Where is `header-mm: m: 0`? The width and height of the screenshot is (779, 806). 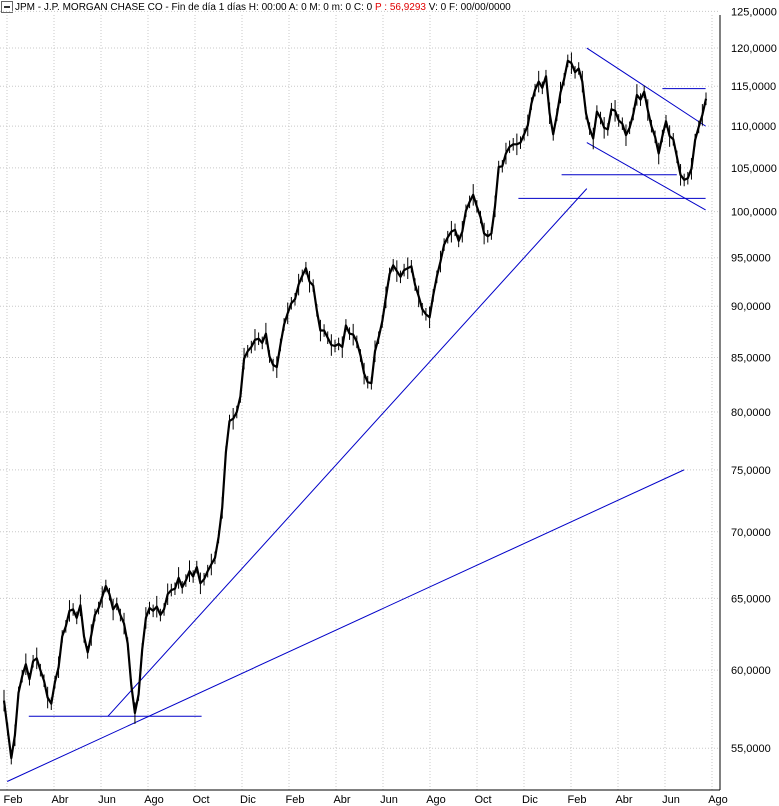 header-mm: m: 0 is located at coordinates (341, 7).